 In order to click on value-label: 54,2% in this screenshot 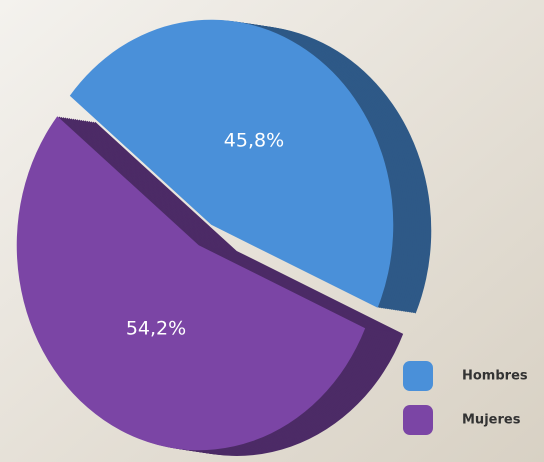, I will do `click(156, 329)`.